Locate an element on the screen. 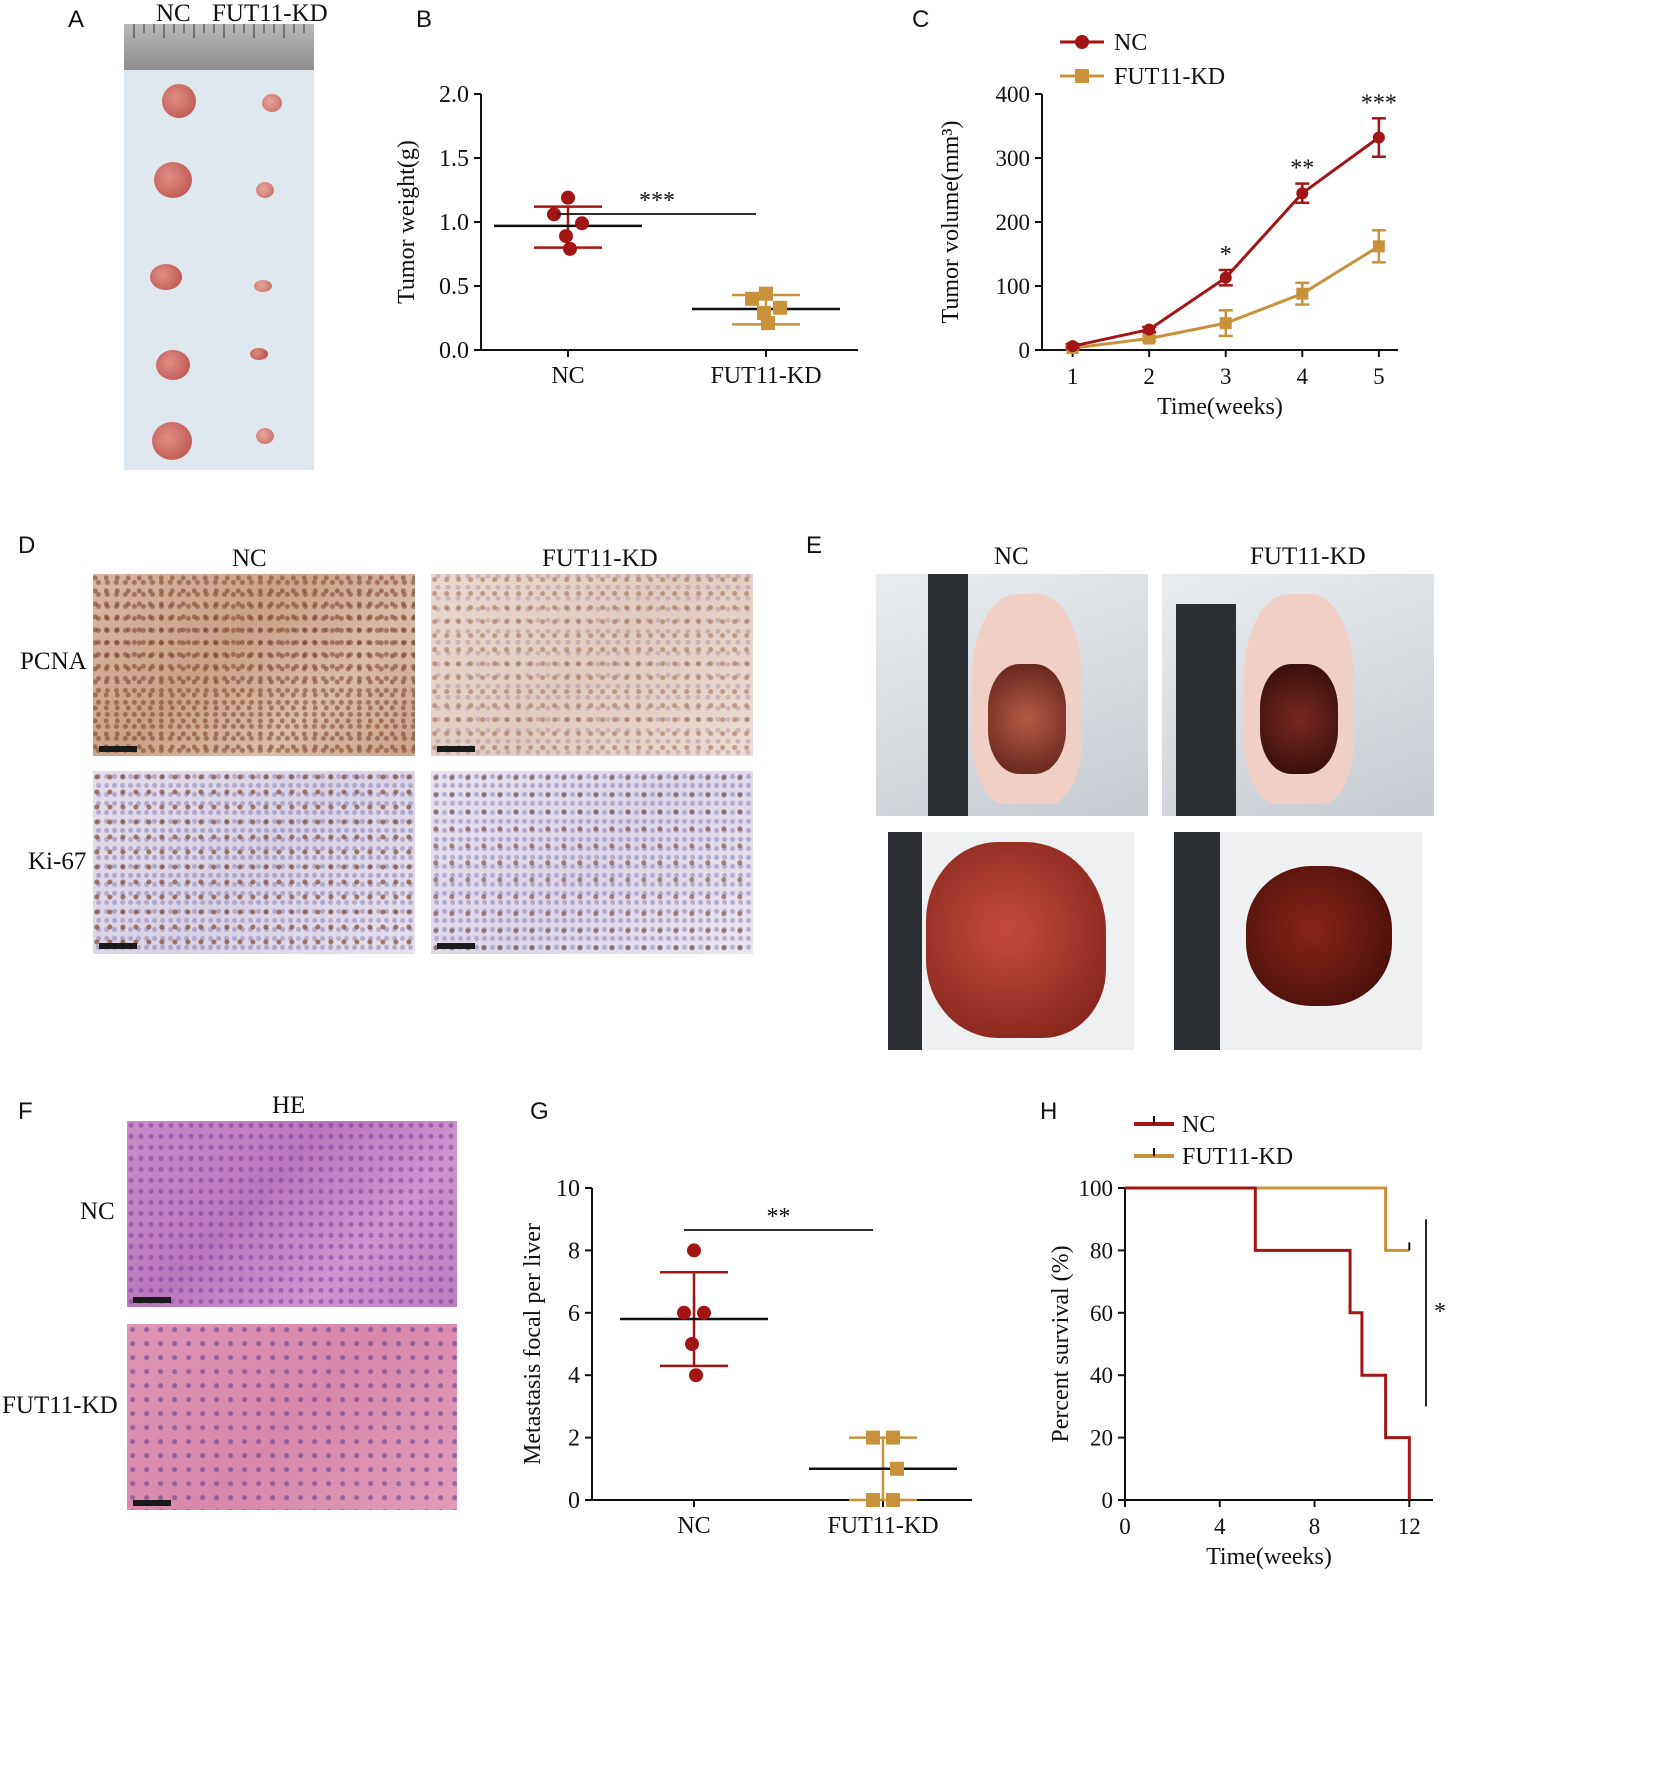 Image resolution: width=1654 pixels, height=1792 pixels. ihc-ki67-nc is located at coordinates (254, 862).